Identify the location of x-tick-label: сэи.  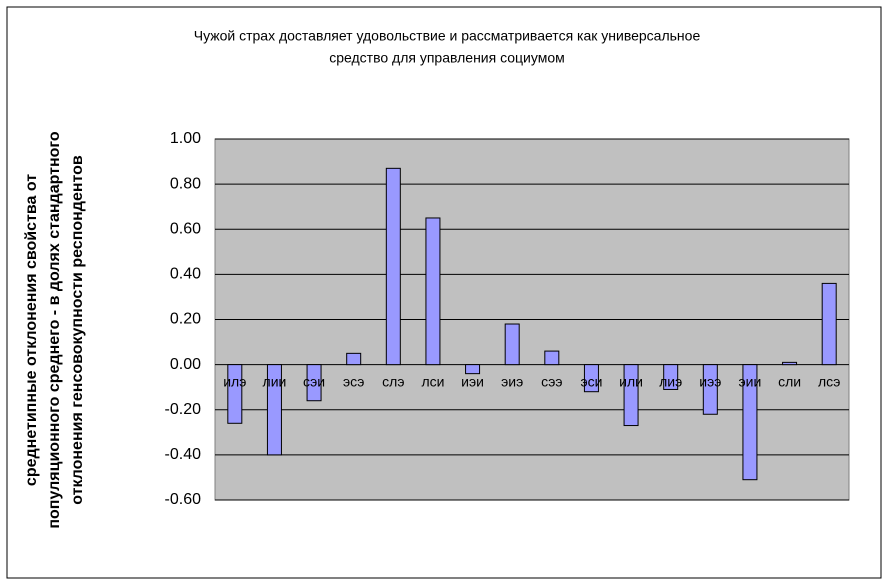
(314, 381).